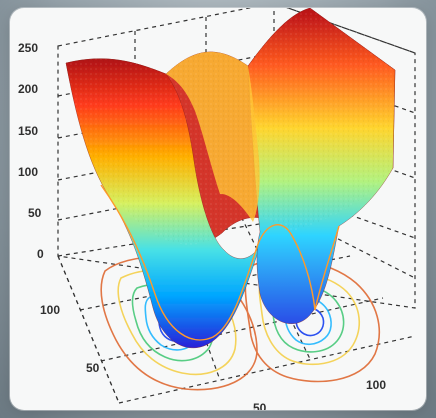 This screenshot has height=418, width=436. What do you see at coordinates (28, 89) in the screenshot?
I see `z-tick-200: 200` at bounding box center [28, 89].